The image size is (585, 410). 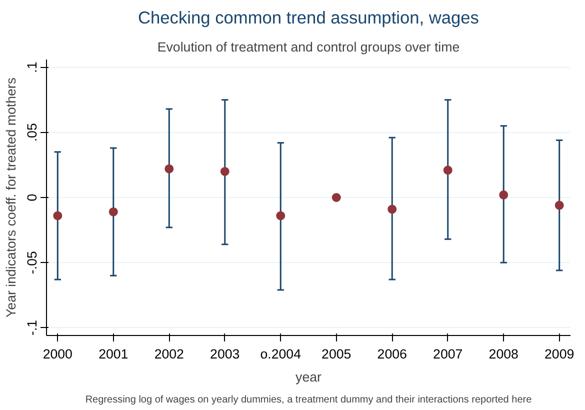 What do you see at coordinates (57, 354) in the screenshot?
I see `x-tick-label: 2000` at bounding box center [57, 354].